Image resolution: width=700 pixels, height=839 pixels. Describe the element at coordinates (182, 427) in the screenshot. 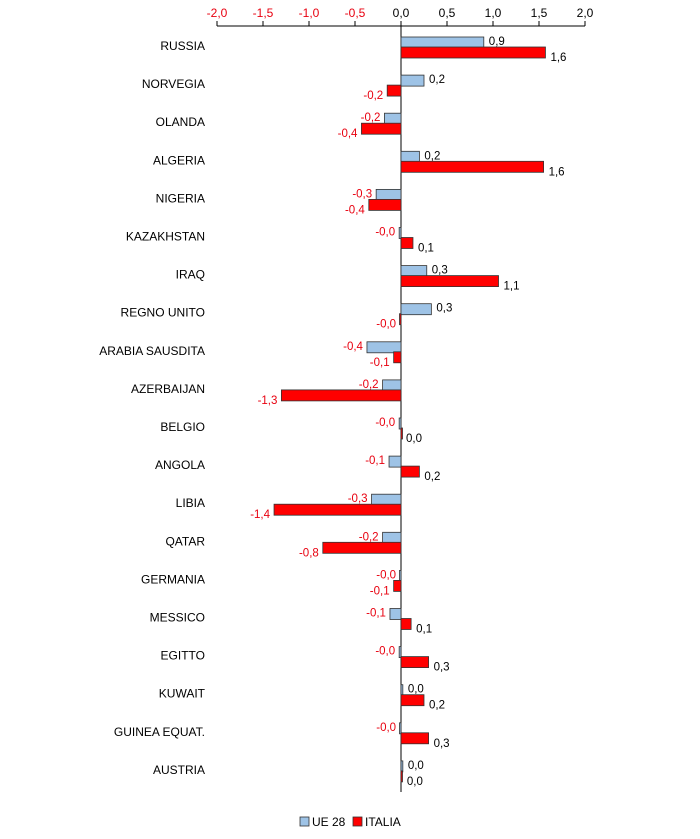

I see `category-label: BELGIO` at that location.